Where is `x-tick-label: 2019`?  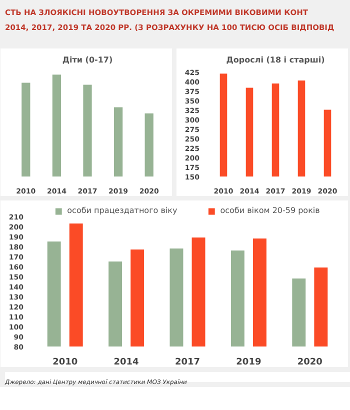 x-tick-label: 2019 is located at coordinates (249, 363).